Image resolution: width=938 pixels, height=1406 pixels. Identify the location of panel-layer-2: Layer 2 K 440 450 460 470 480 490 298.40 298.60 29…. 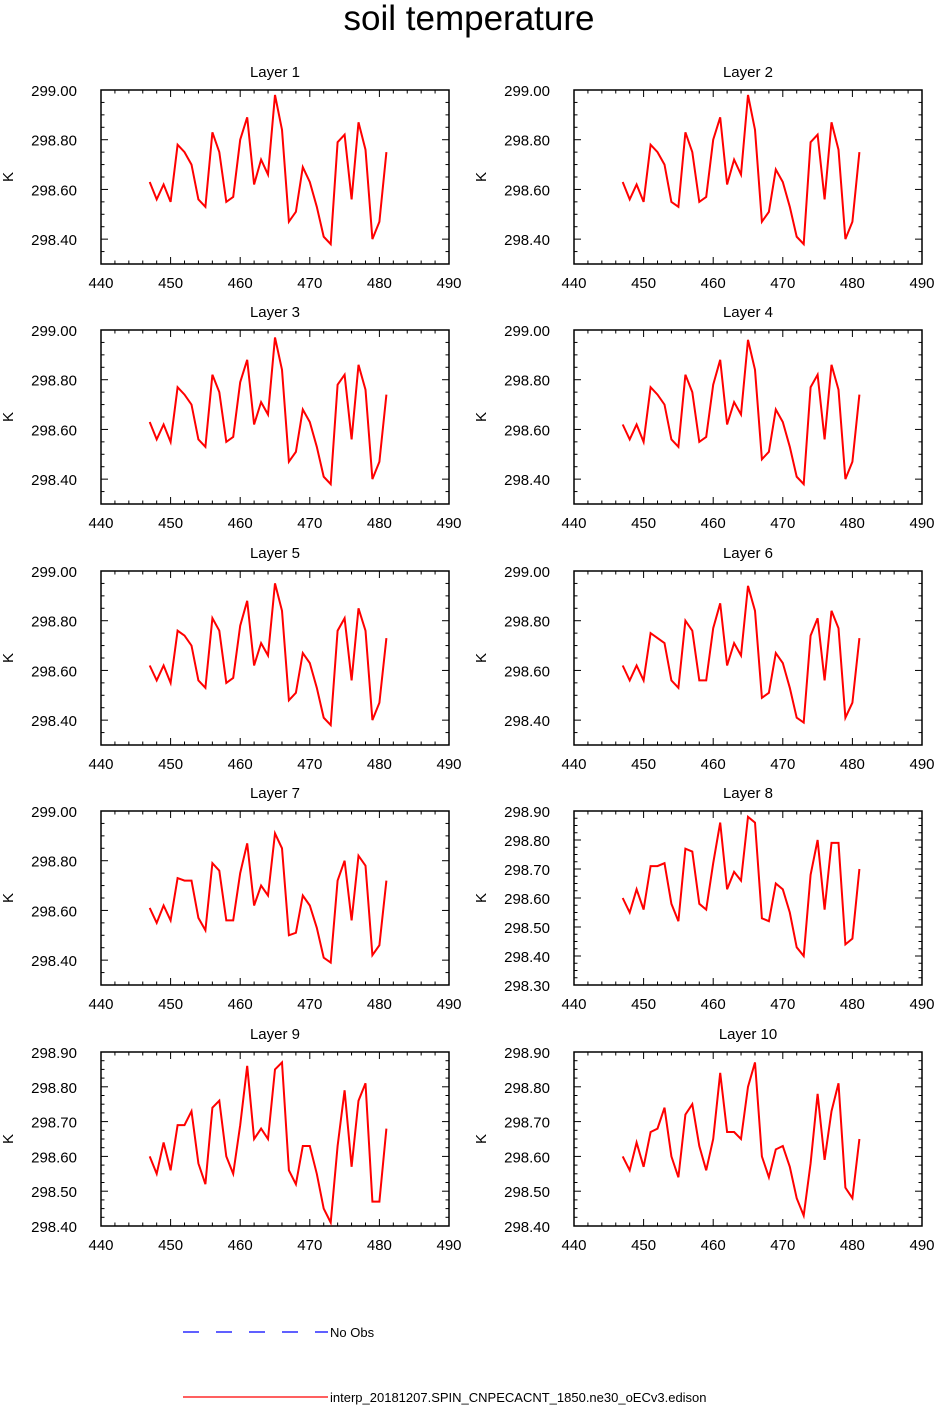
(704, 178).